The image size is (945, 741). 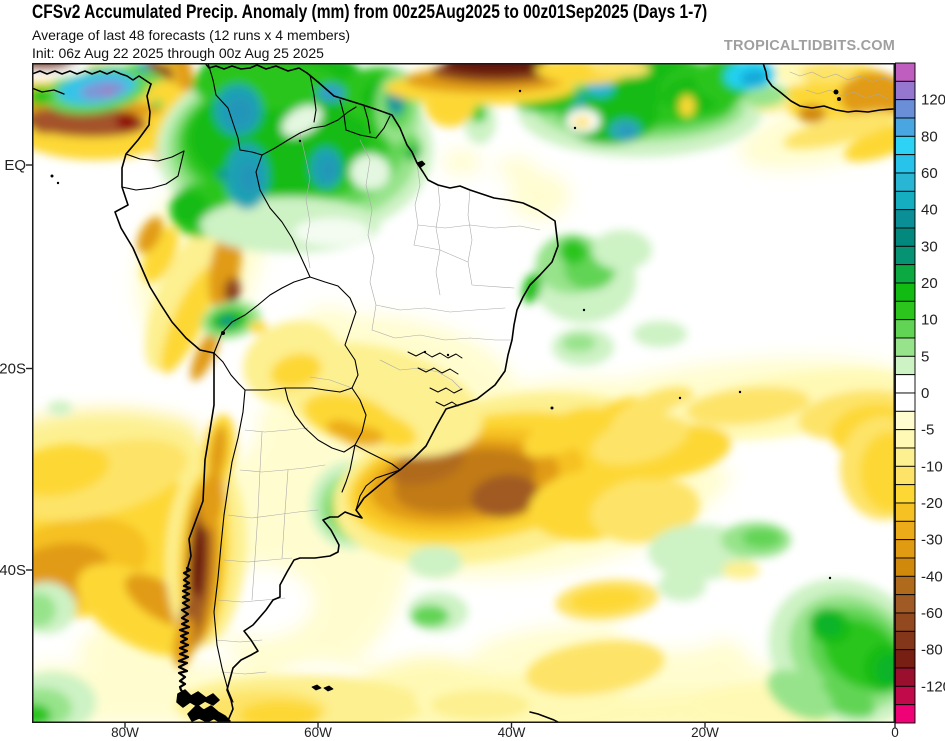 What do you see at coordinates (929, 320) in the screenshot?
I see `svg-text: 10` at bounding box center [929, 320].